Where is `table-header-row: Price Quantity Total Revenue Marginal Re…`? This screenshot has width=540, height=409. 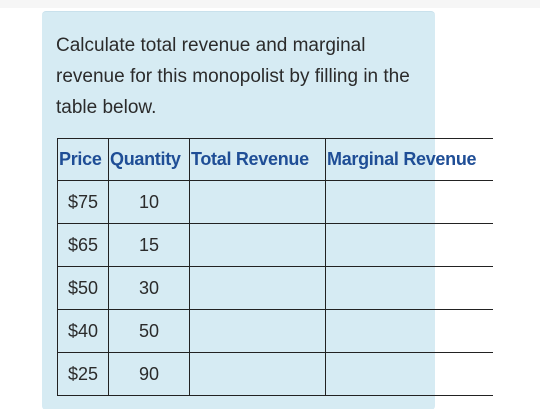 table-header-row: Price Quantity Total Revenue Marginal Re… is located at coordinates (275, 159).